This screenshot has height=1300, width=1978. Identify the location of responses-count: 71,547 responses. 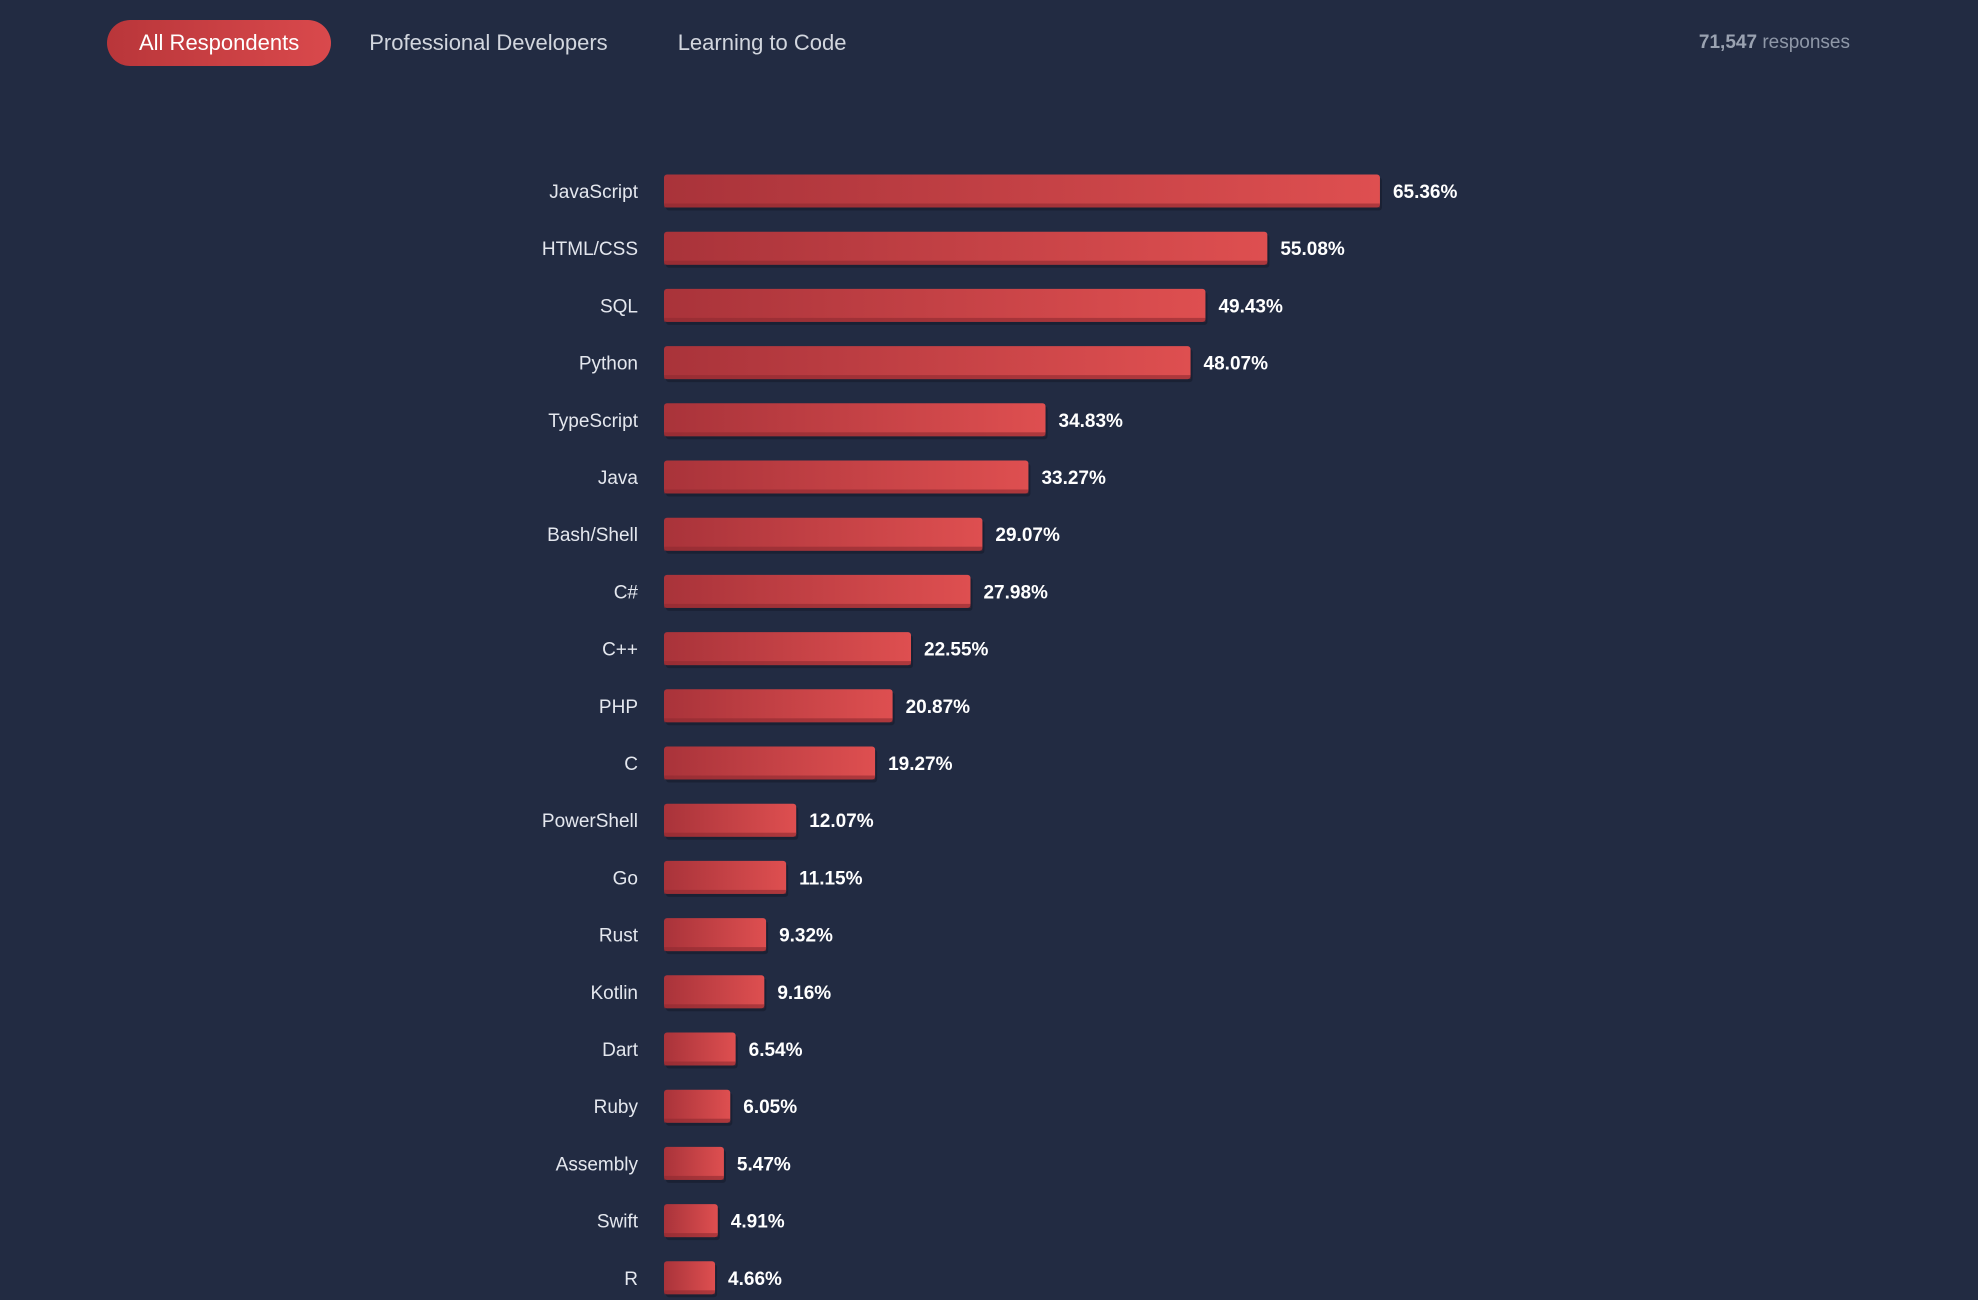
(1774, 43).